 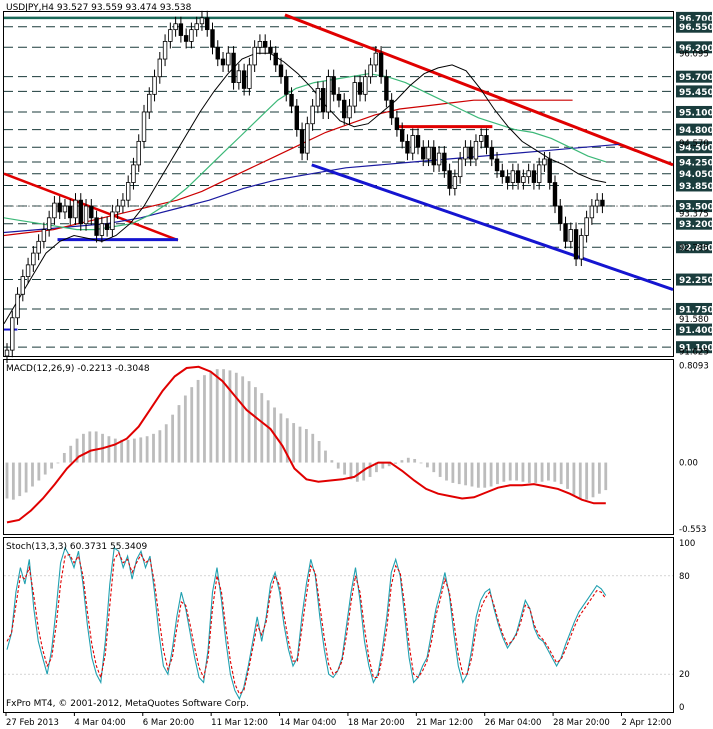 I want to click on level-label: 96.550, so click(x=696, y=28).